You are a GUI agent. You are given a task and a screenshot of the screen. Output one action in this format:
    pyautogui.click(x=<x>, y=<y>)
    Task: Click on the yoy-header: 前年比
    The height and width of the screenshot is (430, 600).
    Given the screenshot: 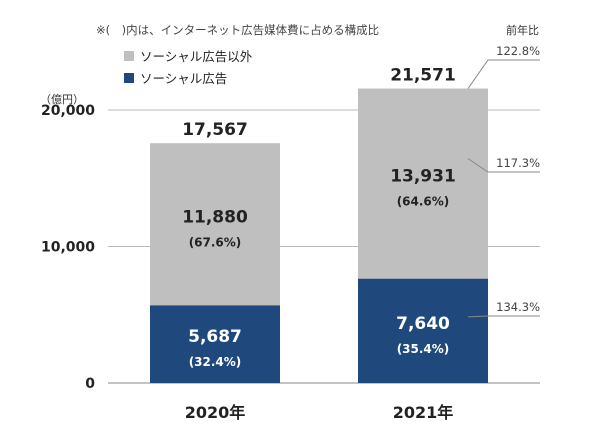 What is the action you would take?
    pyautogui.click(x=522, y=30)
    